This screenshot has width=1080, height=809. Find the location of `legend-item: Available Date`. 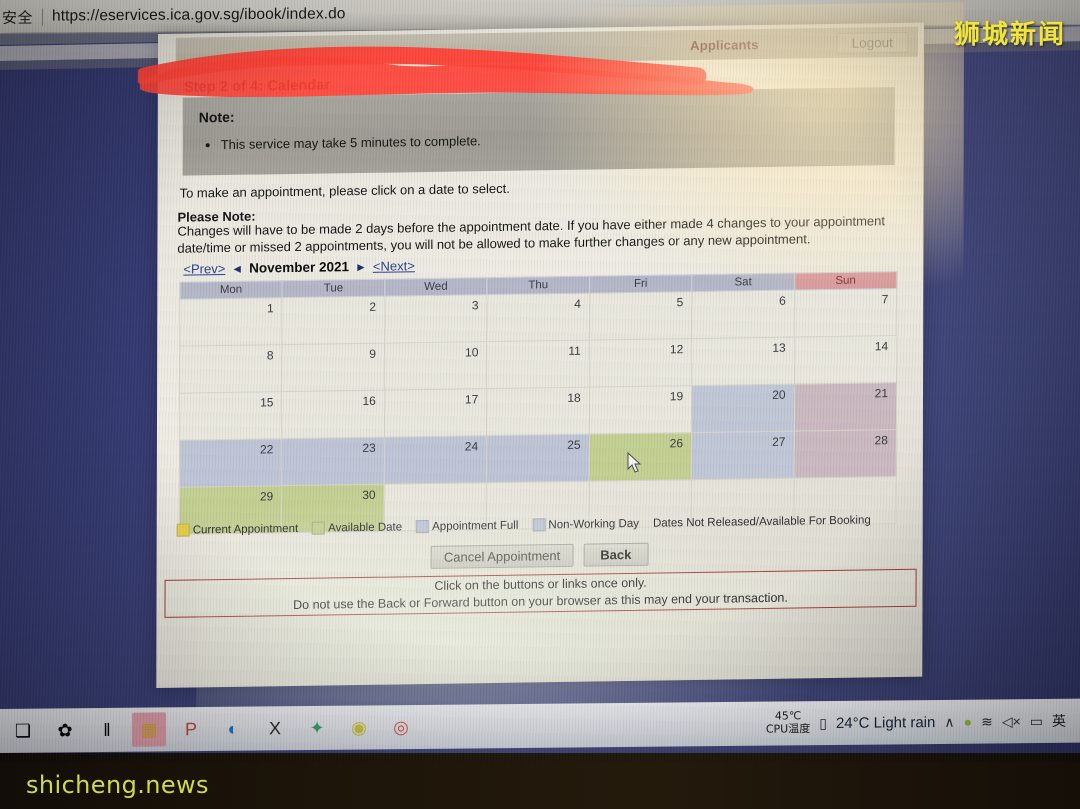

legend-item: Available Date is located at coordinates (357, 527).